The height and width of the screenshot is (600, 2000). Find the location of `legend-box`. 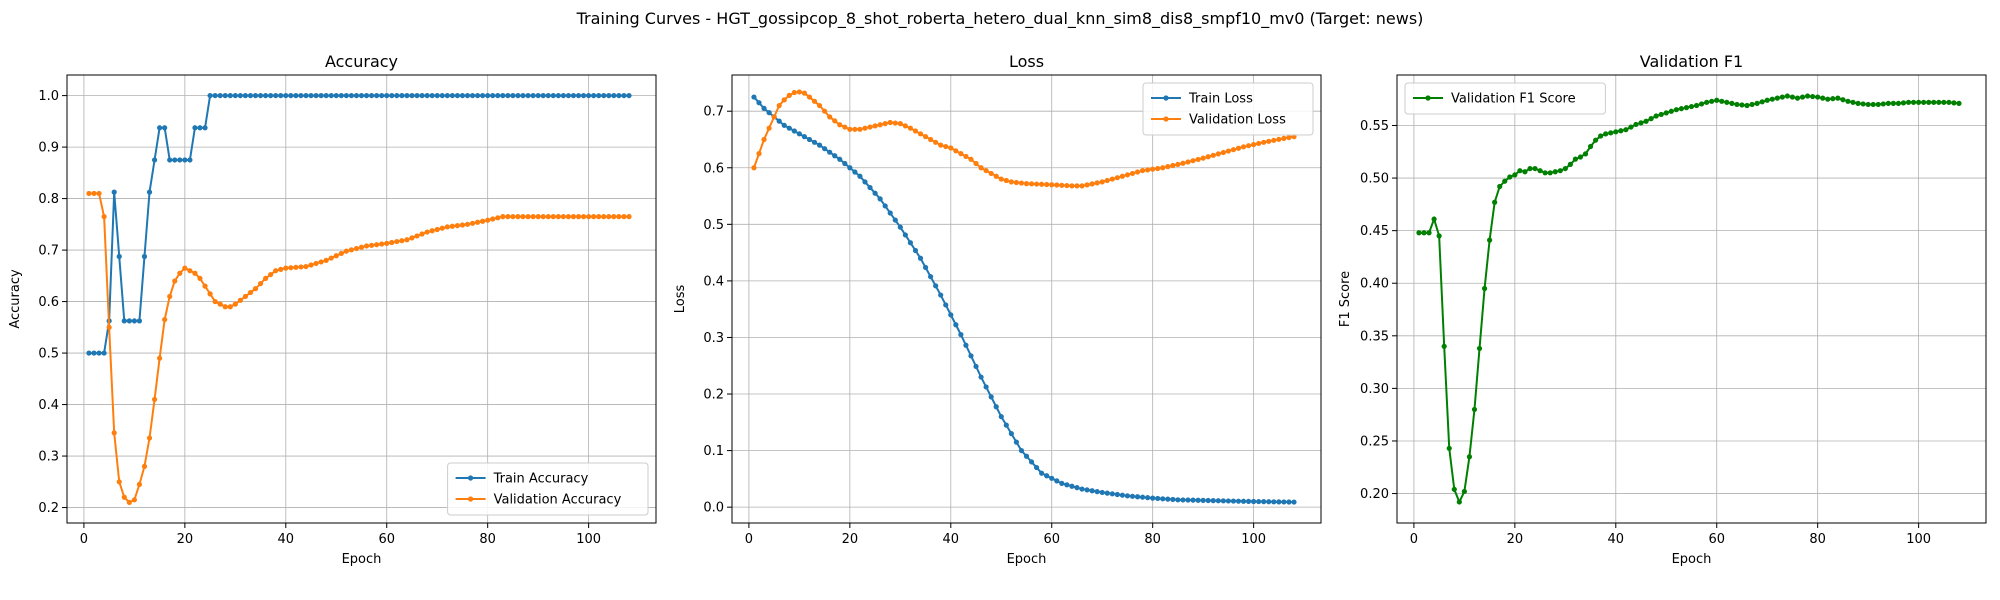

legend-box is located at coordinates (1228, 109).